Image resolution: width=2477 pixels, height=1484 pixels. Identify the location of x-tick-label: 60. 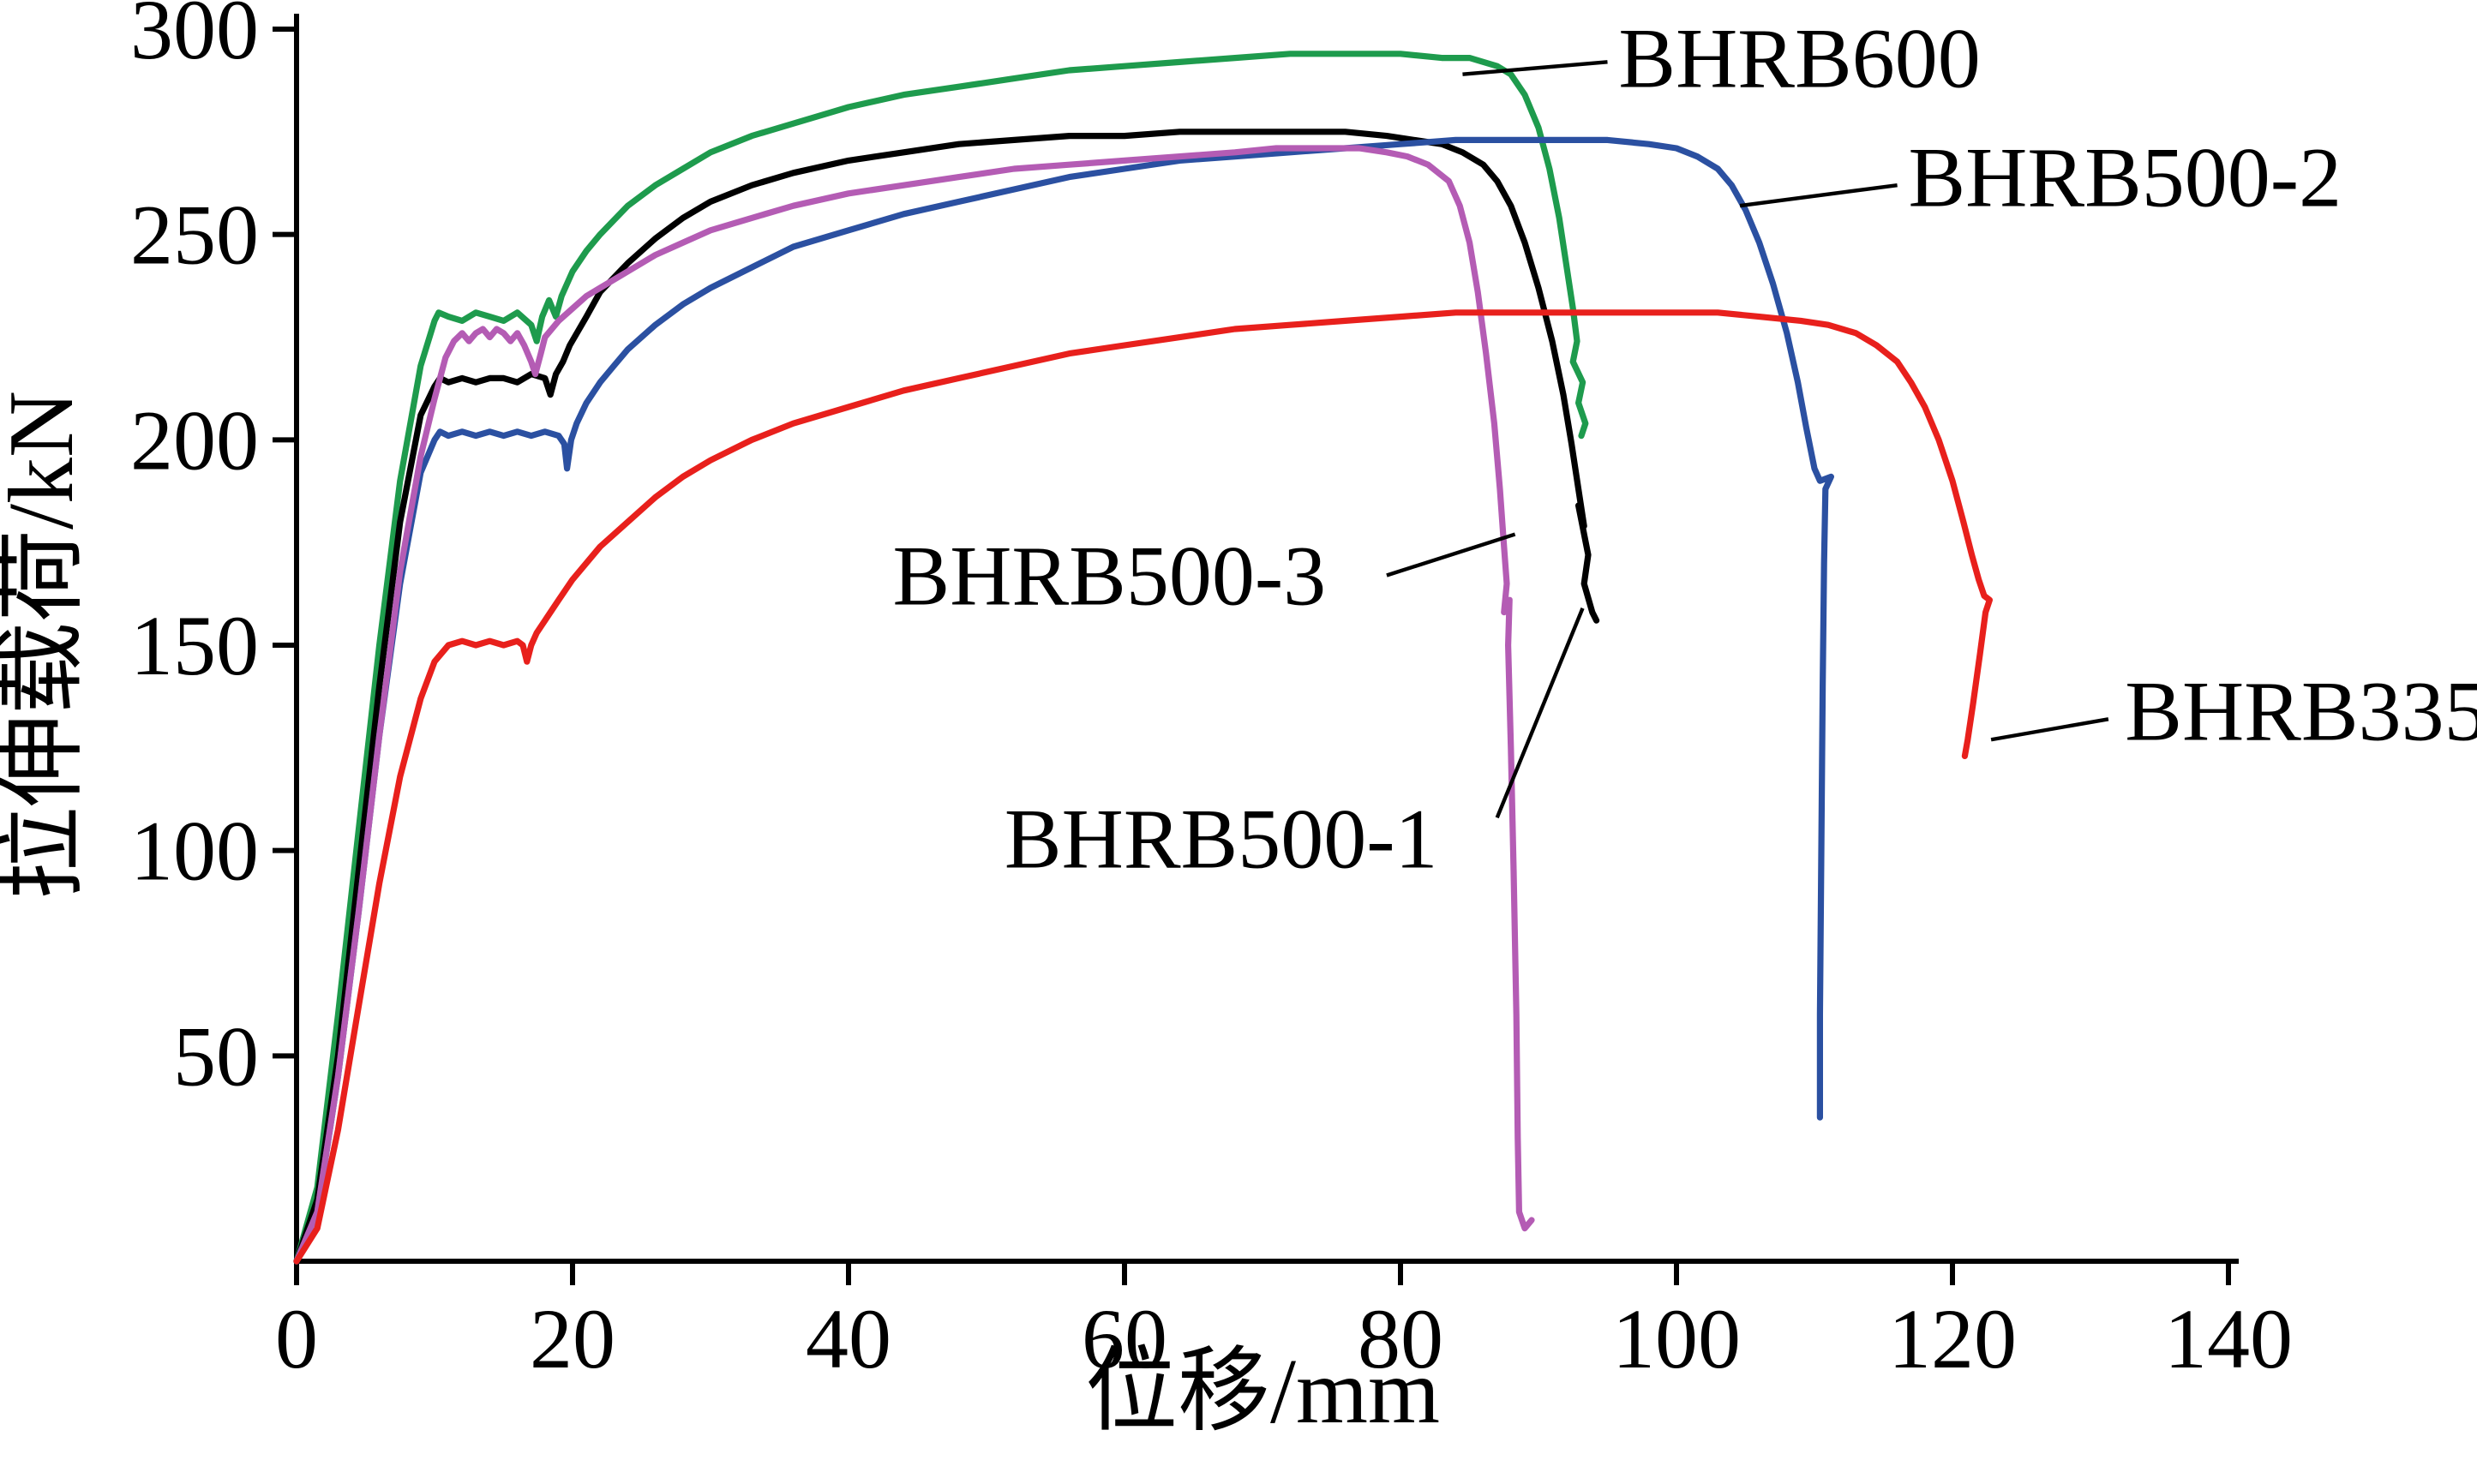
(1124, 1339).